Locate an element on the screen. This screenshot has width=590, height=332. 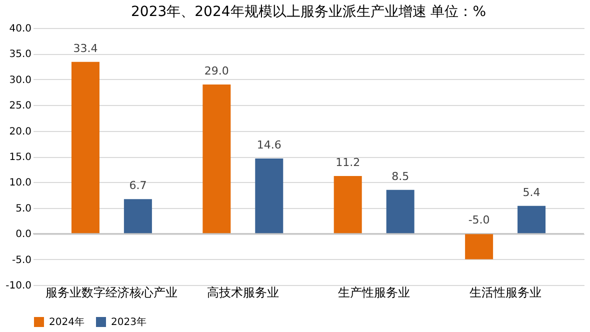
y-tick-label: 40.0 is located at coordinates (20, 29).